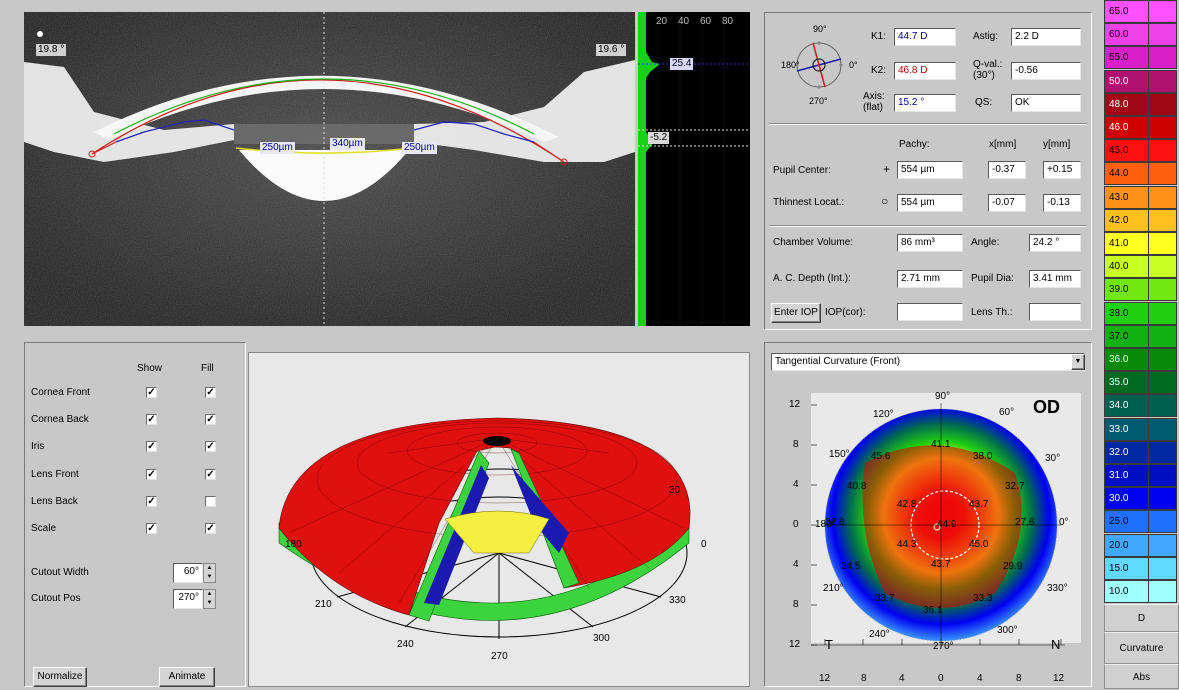 Image resolution: width=1179 pixels, height=690 pixels. I want to click on normalize-button: Normalize, so click(60, 677).